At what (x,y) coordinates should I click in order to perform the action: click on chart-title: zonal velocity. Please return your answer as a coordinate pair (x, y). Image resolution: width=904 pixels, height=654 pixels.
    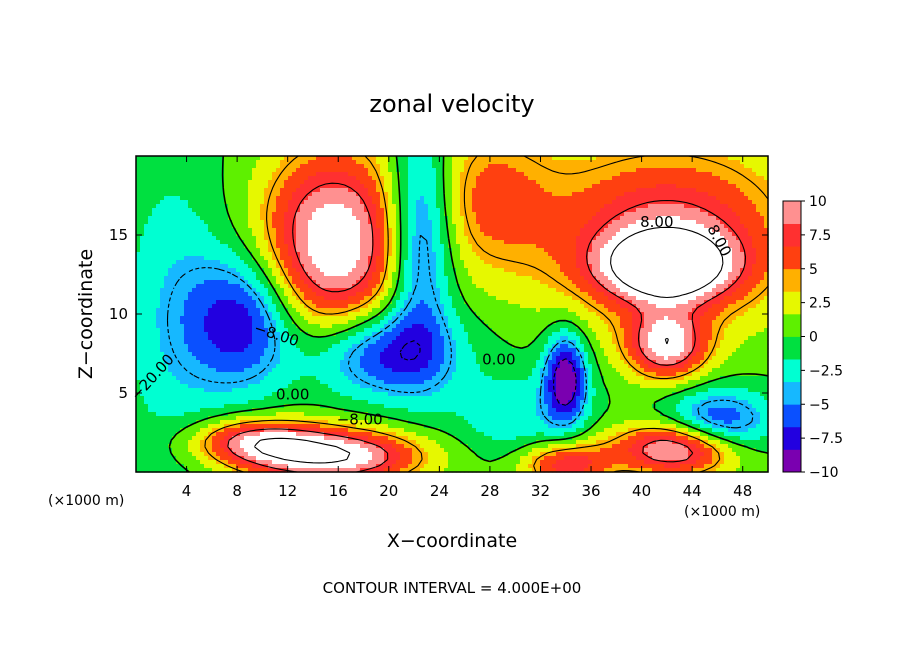
    Looking at the image, I should click on (451, 104).